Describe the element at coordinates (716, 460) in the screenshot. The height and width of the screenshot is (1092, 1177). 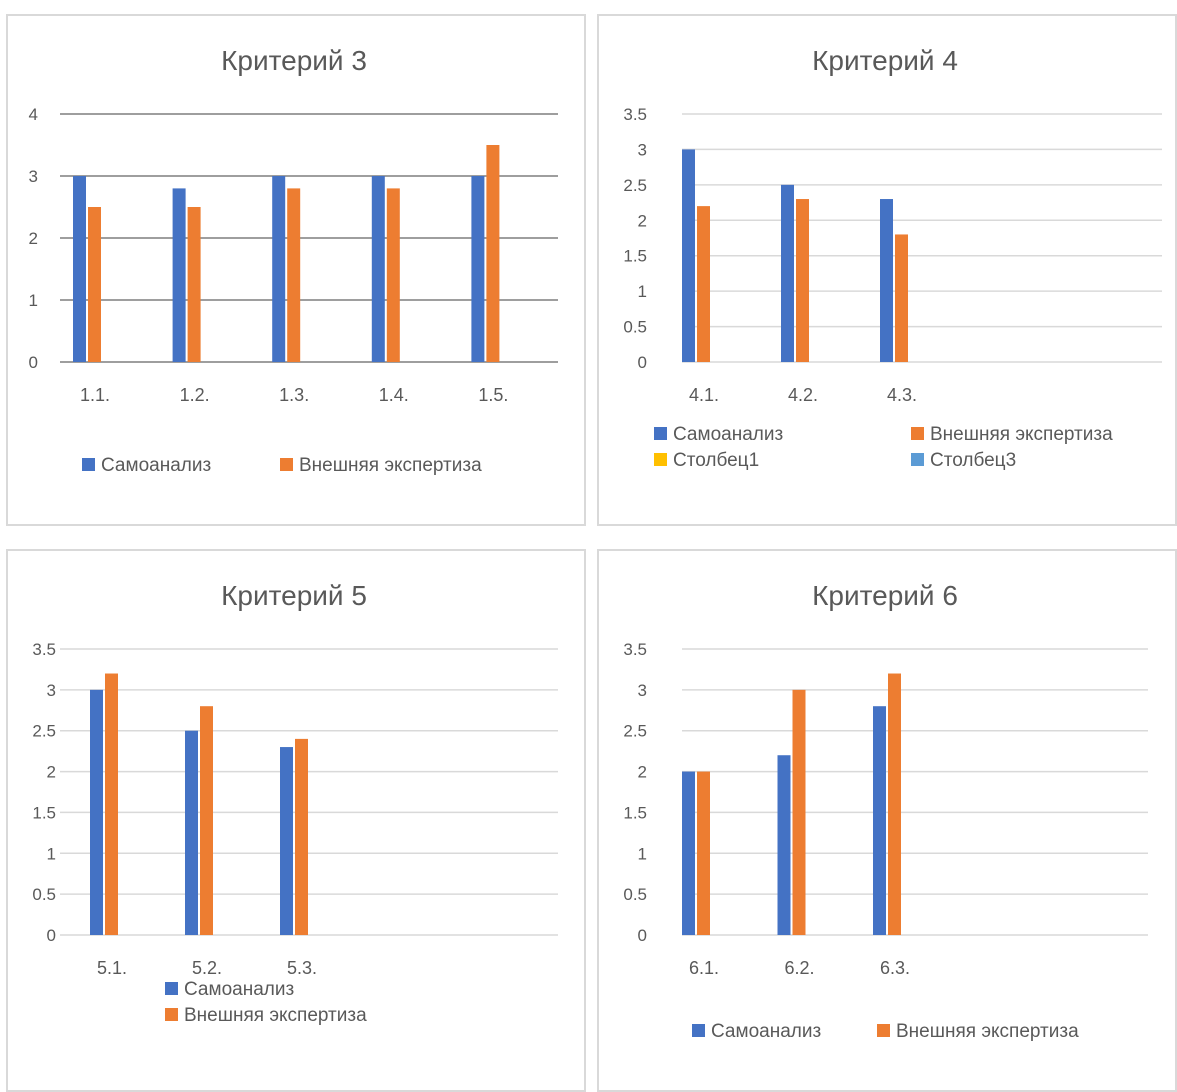
I see `legend-entry: Столбец1` at that location.